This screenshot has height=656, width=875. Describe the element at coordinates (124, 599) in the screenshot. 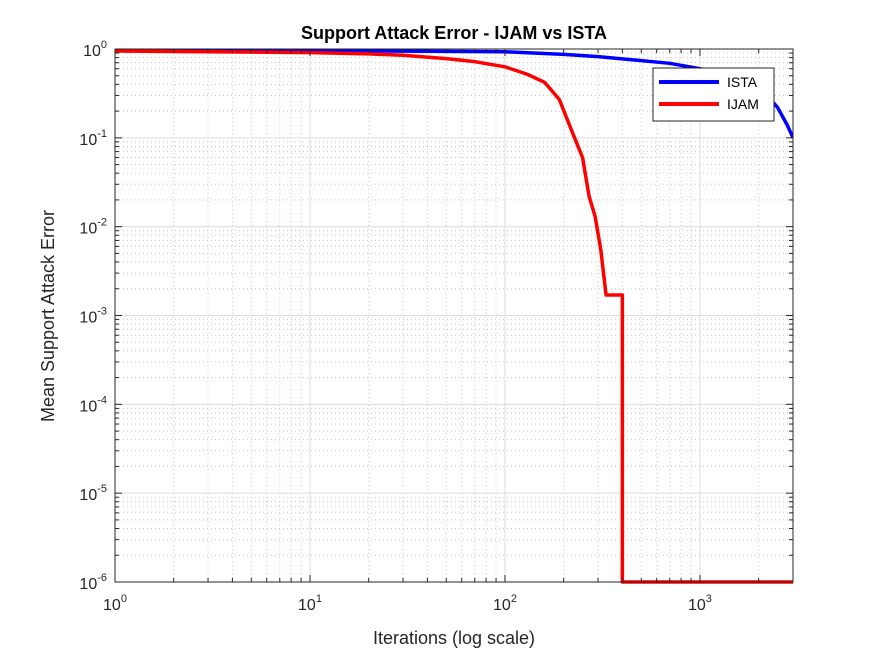

I see `x-tick-exponent: 0` at that location.